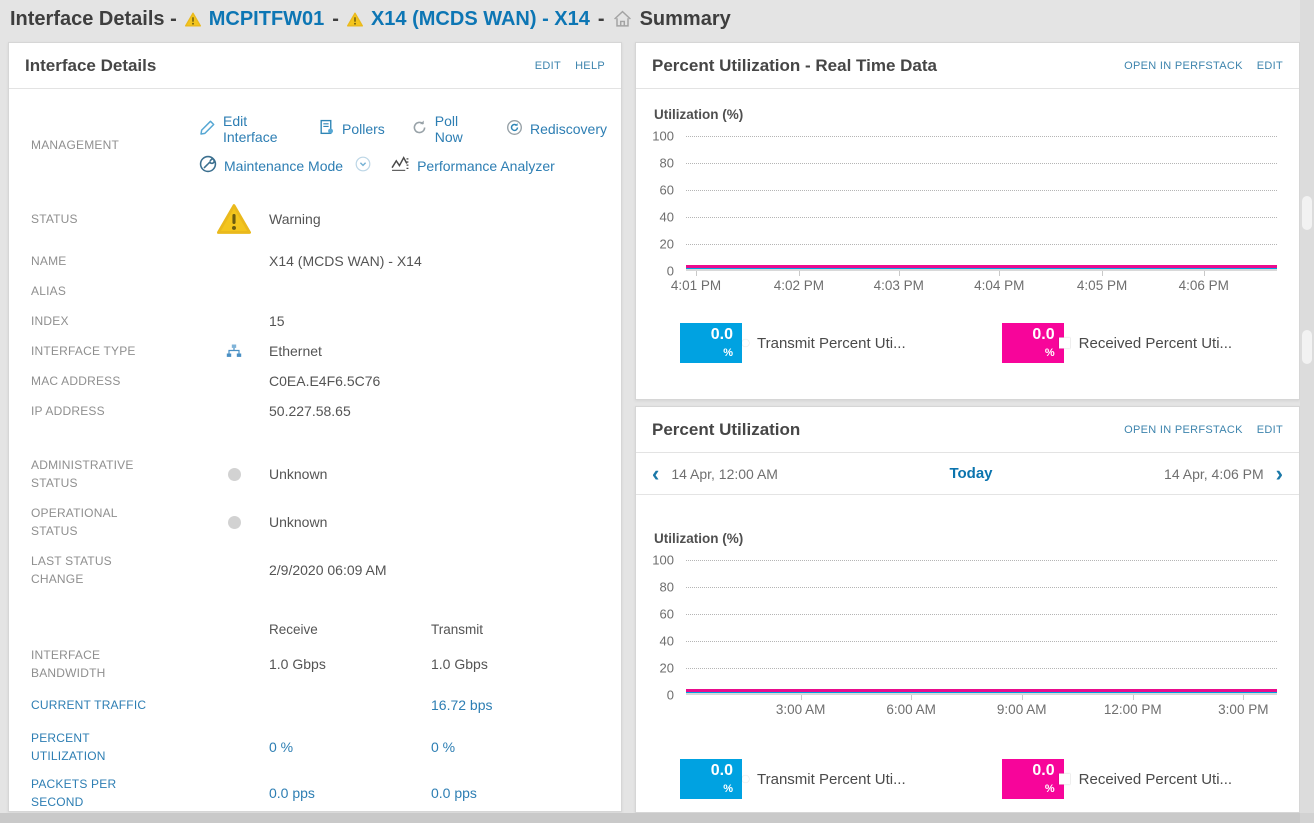 Image resolution: width=1314 pixels, height=823 pixels. Describe the element at coordinates (663, 136) in the screenshot. I see `y-tick-label: 100` at that location.